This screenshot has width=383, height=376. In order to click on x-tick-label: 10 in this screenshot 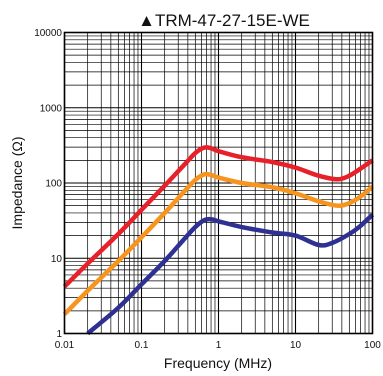, I will do `click(296, 345)`.